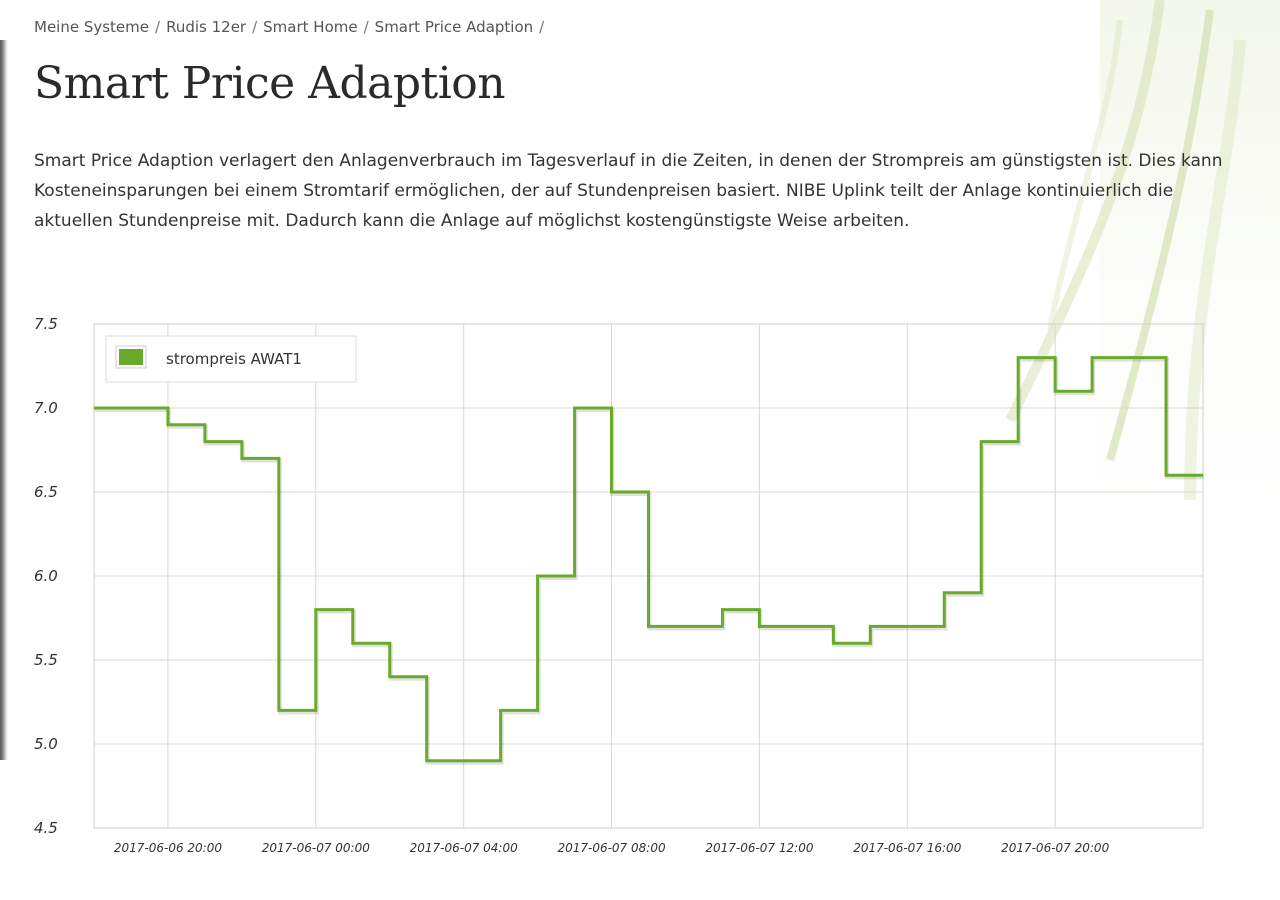 Image resolution: width=1280 pixels, height=900 pixels. Describe the element at coordinates (46, 828) in the screenshot. I see `y-tick-label: 4.5` at that location.